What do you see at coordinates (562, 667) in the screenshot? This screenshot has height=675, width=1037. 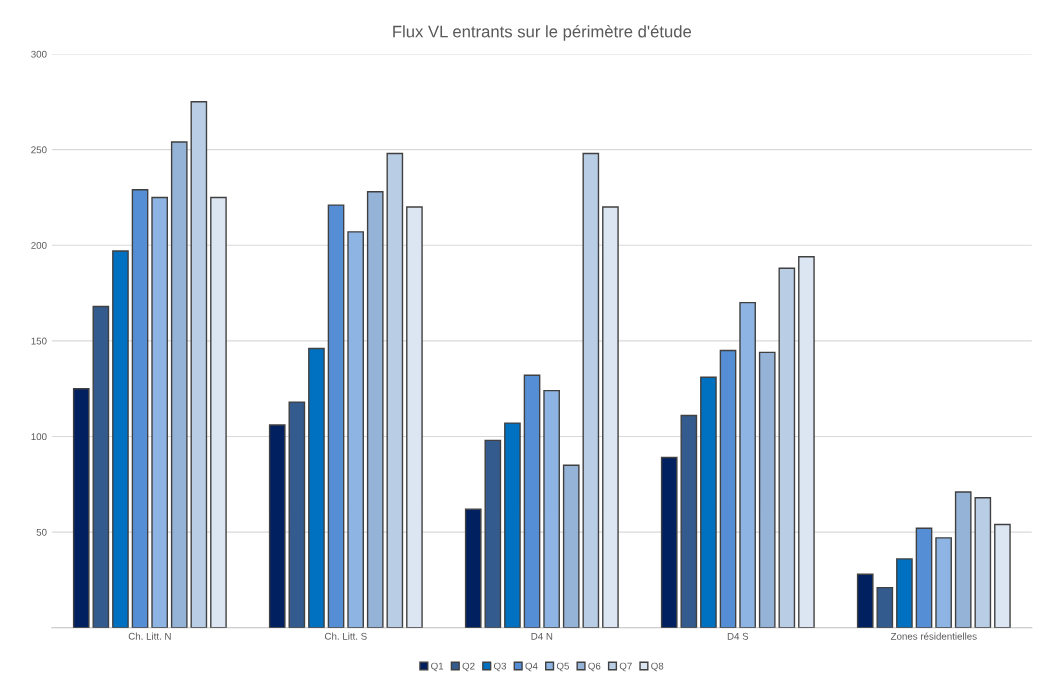 I see `legend-label: Q5` at bounding box center [562, 667].